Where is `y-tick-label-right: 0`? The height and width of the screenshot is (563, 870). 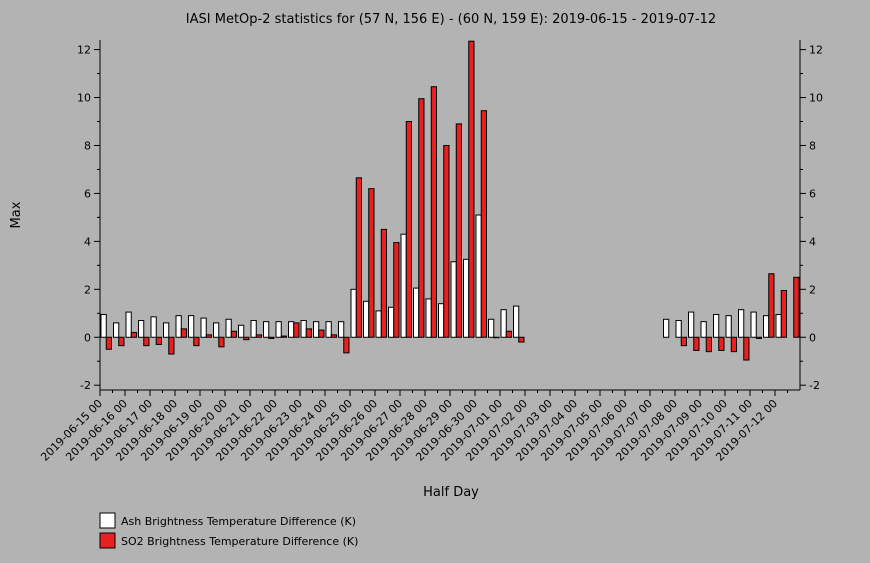
y-tick-label-right: 0 is located at coordinates (812, 337).